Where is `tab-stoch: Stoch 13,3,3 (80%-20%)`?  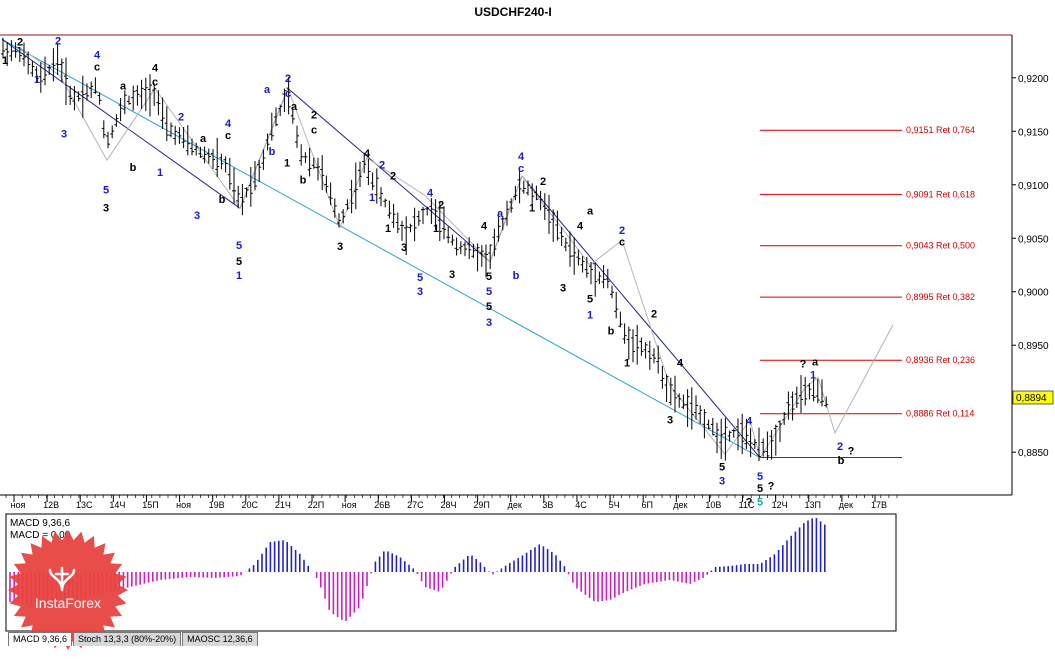
tab-stoch: Stoch 13,3,3 (80%-20%) is located at coordinates (127, 639).